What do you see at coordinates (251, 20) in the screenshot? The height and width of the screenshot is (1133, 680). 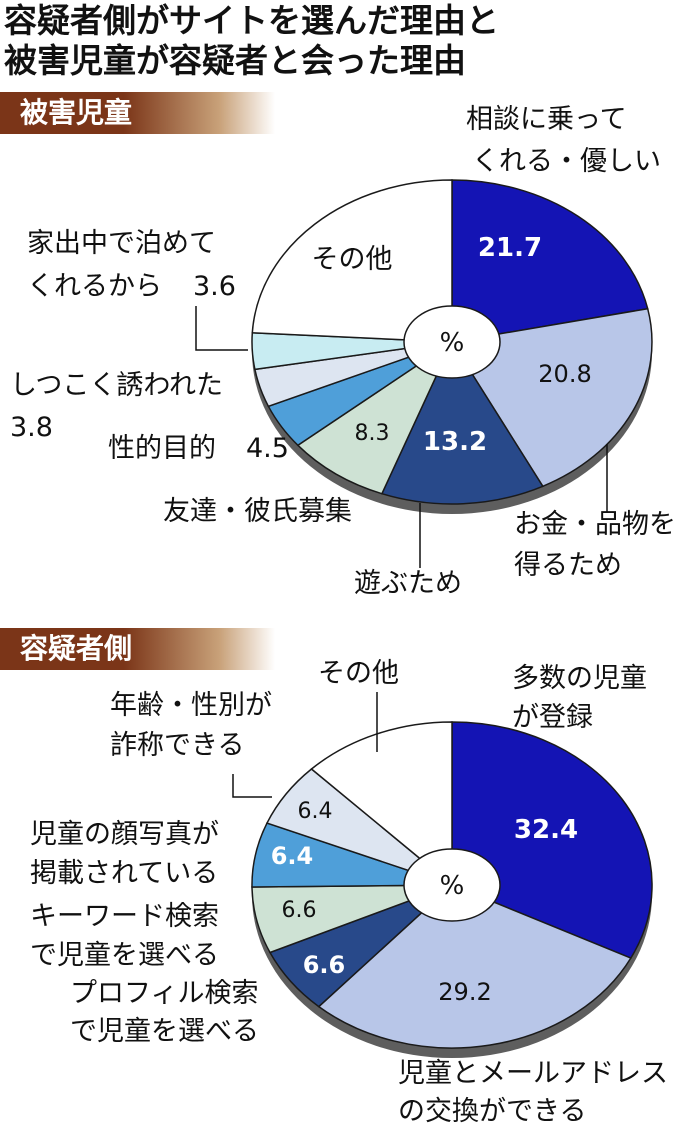 I see `title-line-1: 容疑者側がサイトを選んだ理由と` at bounding box center [251, 20].